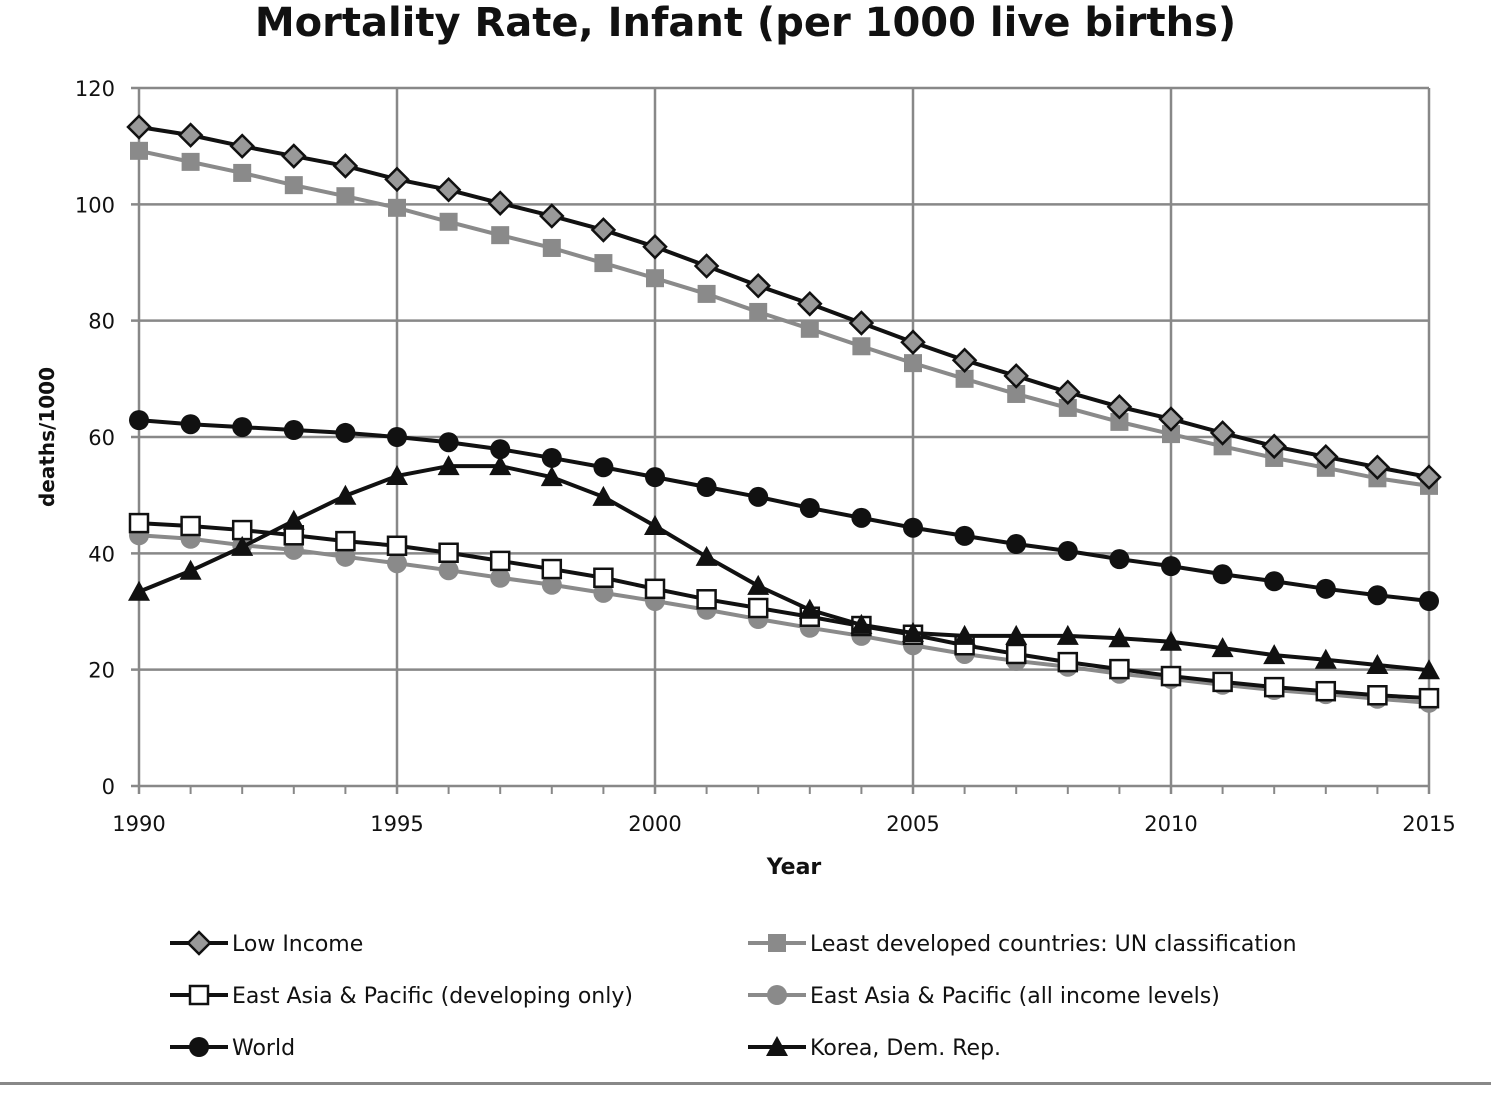  I want to click on x-tick-label: 1995, so click(396, 824).